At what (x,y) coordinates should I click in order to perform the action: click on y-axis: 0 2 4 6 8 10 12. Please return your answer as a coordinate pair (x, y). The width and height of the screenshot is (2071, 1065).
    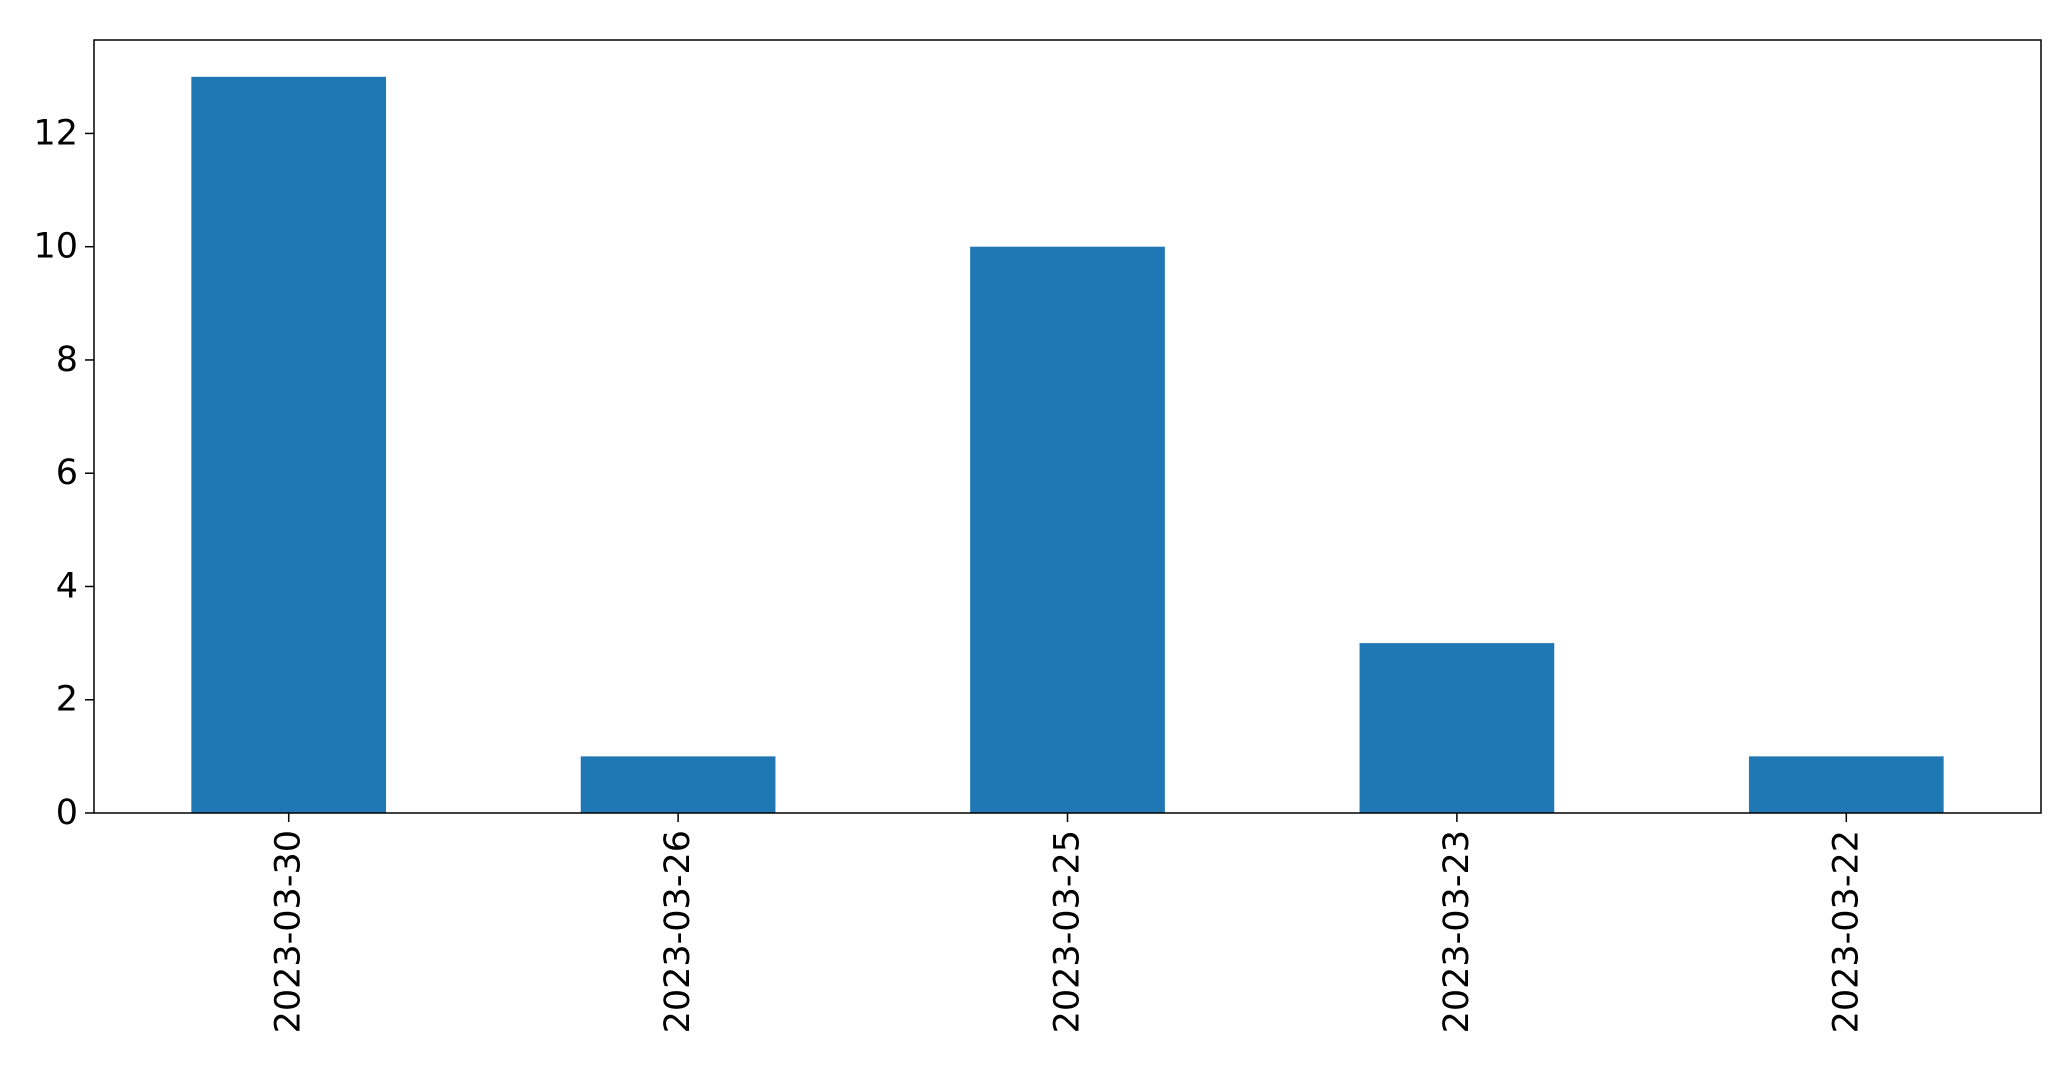
    Looking at the image, I should click on (63, 473).